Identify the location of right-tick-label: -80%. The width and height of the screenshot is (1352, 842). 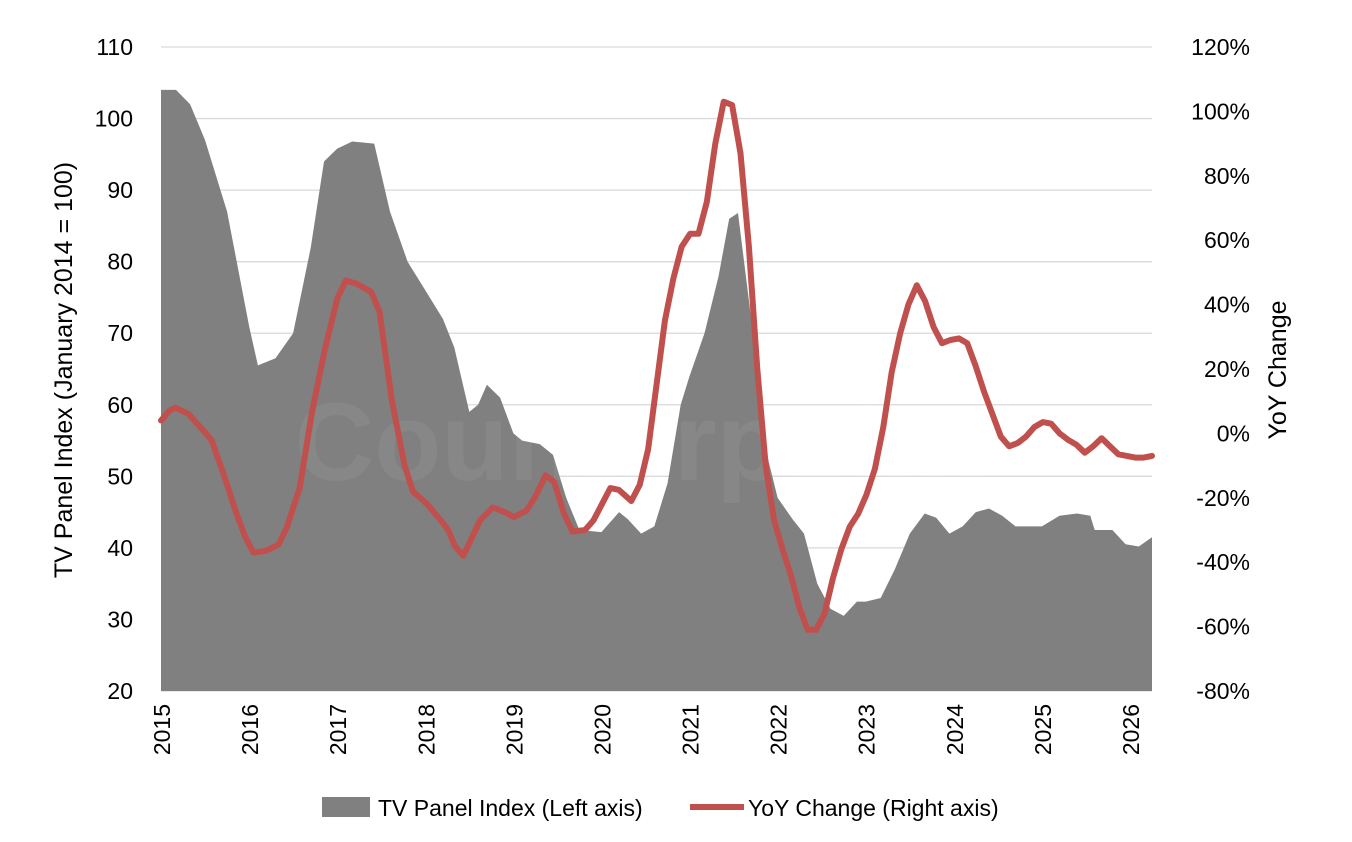
(1223, 691).